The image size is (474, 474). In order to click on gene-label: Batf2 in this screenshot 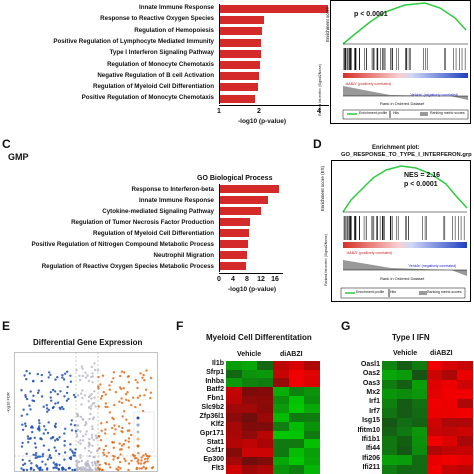, I will do `click(215, 390)`.